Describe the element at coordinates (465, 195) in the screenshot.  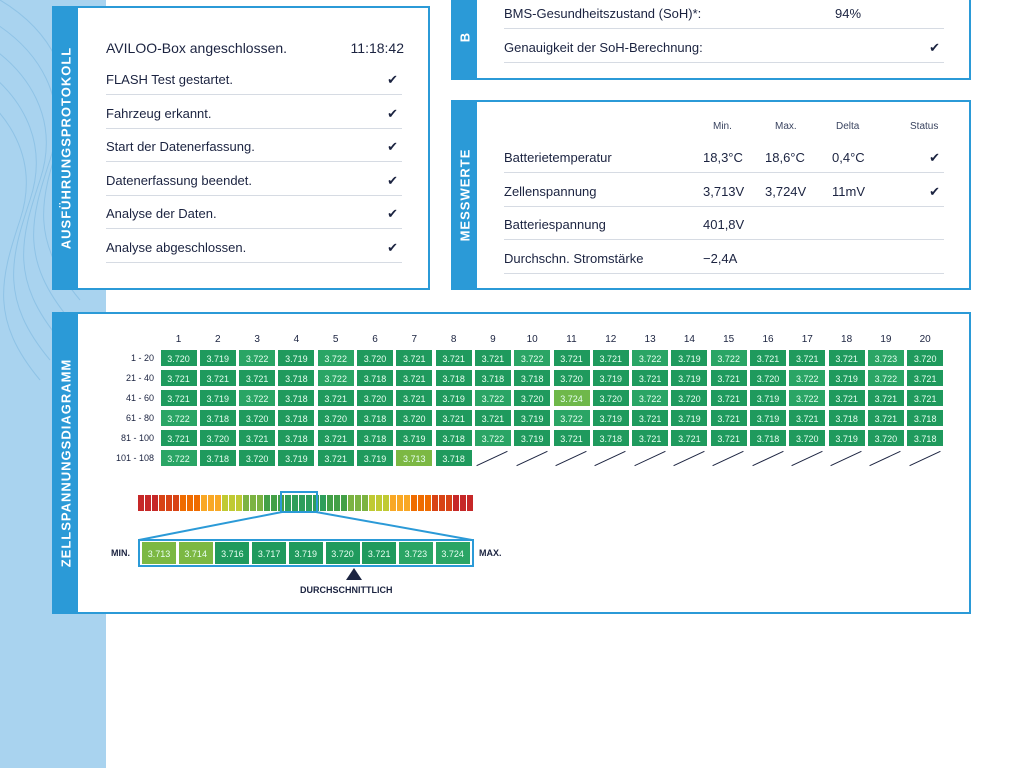
I see `measurements-tab: MESSWERTE` at that location.